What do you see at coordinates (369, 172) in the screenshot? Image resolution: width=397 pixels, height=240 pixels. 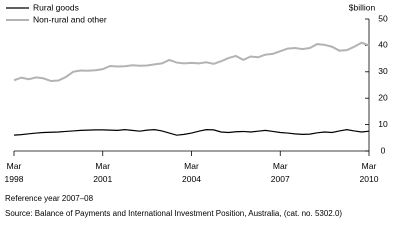 I see `x-tick-label: Mar 2010` at bounding box center [369, 172].